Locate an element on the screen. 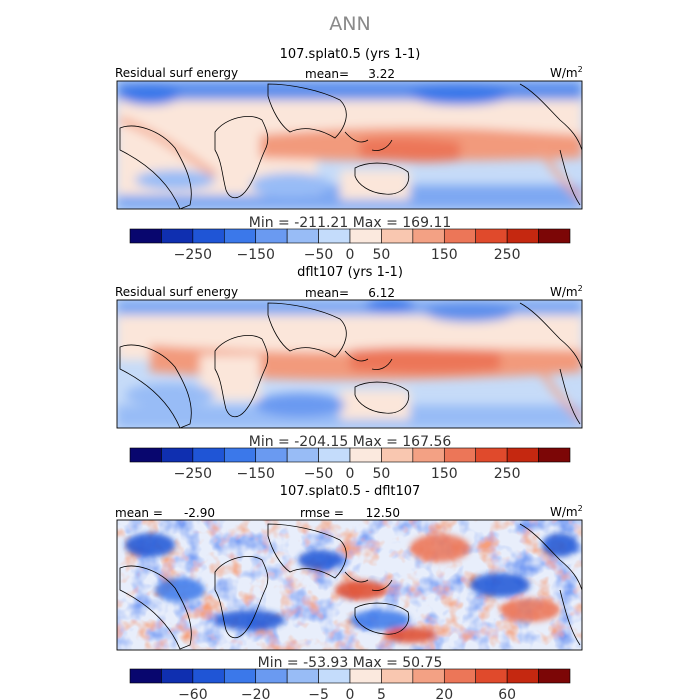  panel-2-mean-label: mean= is located at coordinates (327, 293).